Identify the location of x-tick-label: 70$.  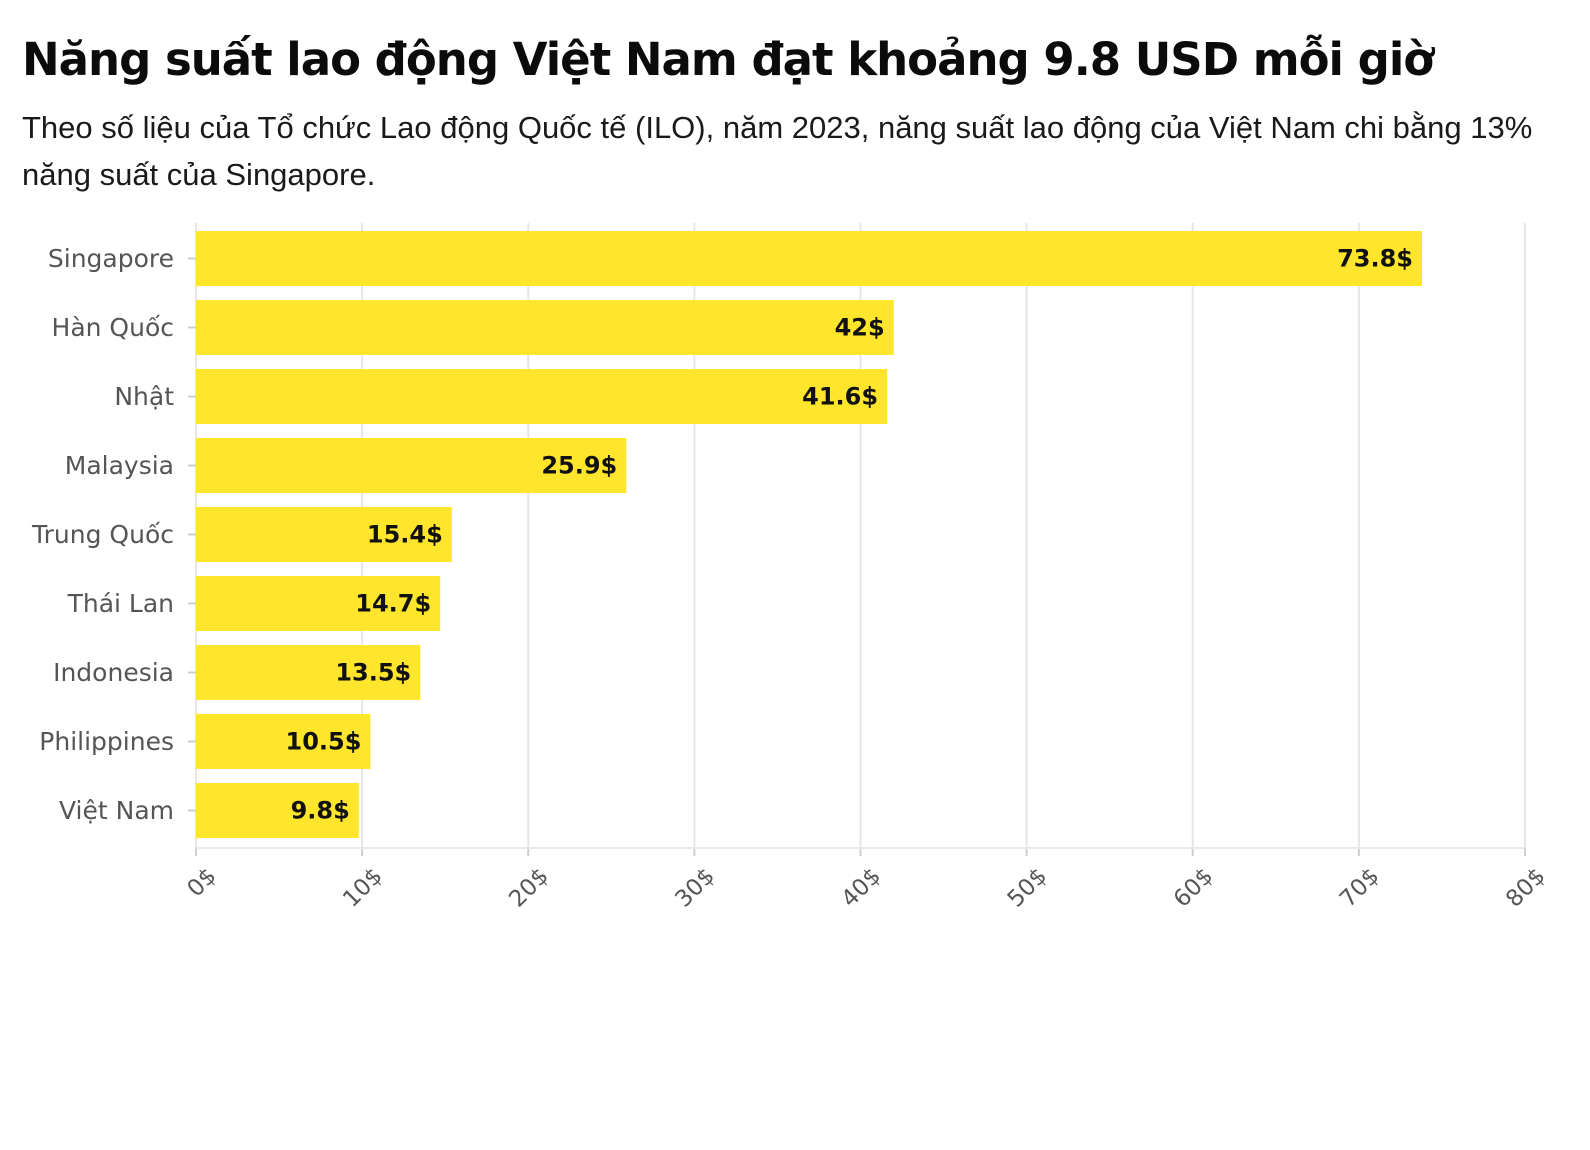
(1359, 887).